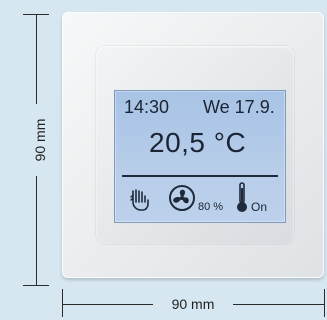  What do you see at coordinates (182, 198) in the screenshot?
I see `fan-icon` at bounding box center [182, 198].